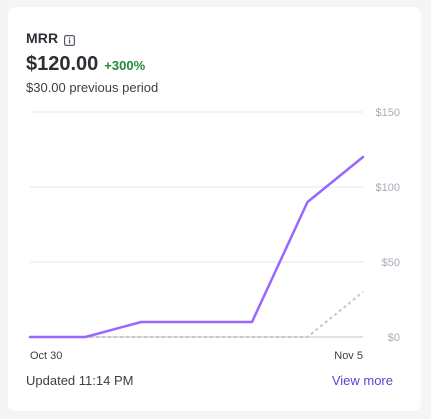 Image resolution: width=431 pixels, height=419 pixels. I want to click on previous-period-line, so click(197, 314).